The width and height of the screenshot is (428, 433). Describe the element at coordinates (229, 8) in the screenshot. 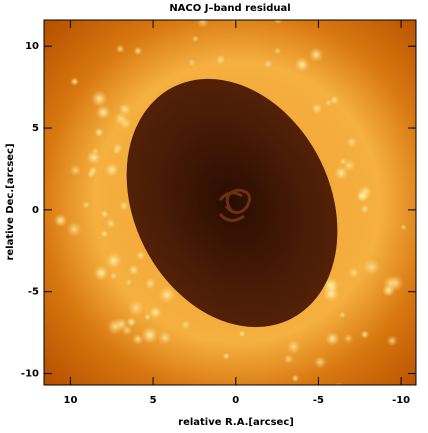

I see `chart-title: NACO J–band residual` at that location.